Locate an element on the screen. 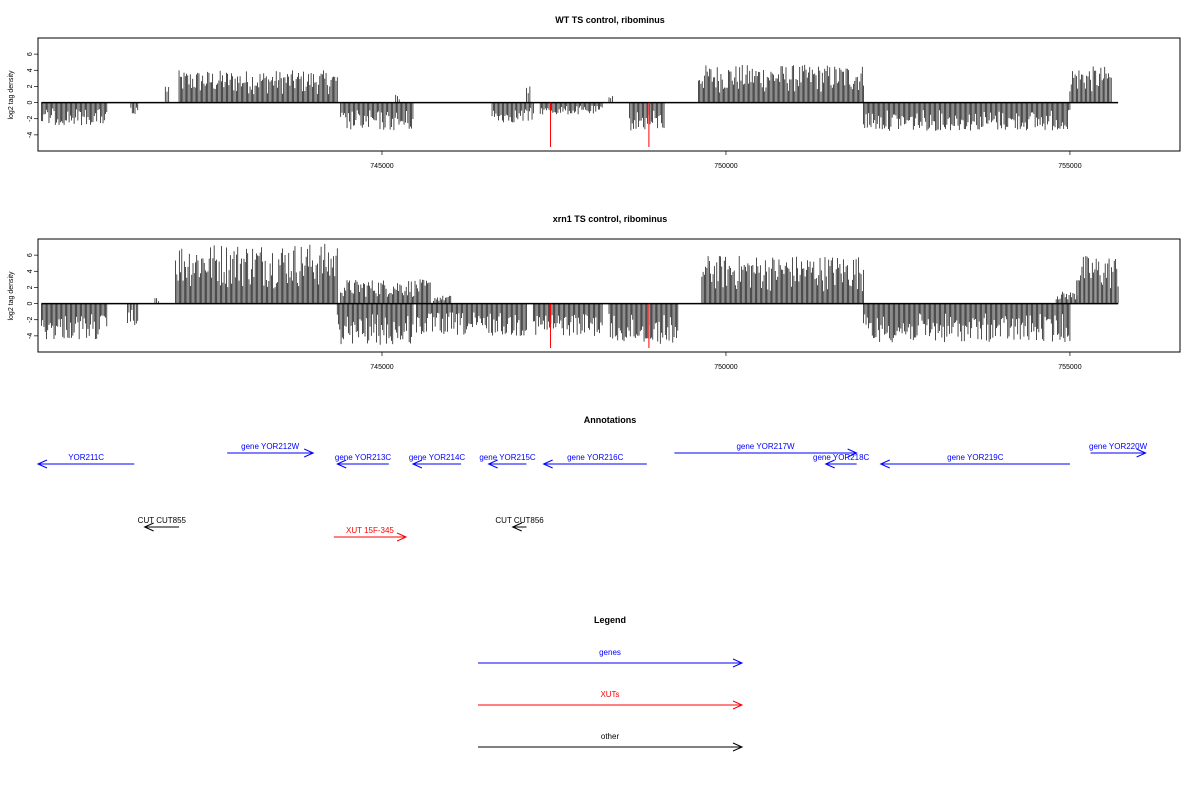 The image size is (1200, 800). xrn1-y-tick-label: 2 is located at coordinates (30, 287).